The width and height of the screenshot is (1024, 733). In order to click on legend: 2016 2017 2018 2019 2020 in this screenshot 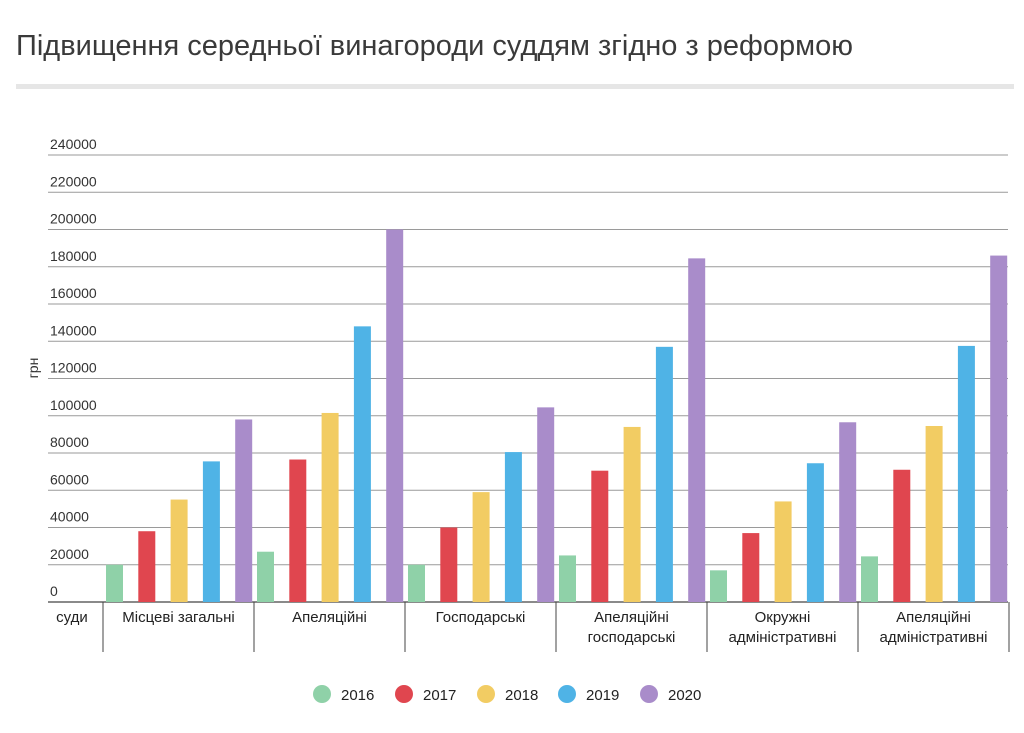, I will do `click(507, 694)`.